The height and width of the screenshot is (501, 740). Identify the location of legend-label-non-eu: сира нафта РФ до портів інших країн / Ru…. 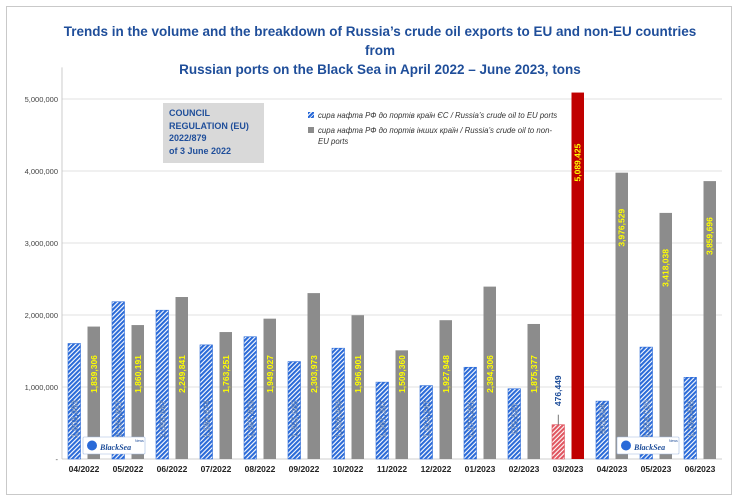
(435, 136).